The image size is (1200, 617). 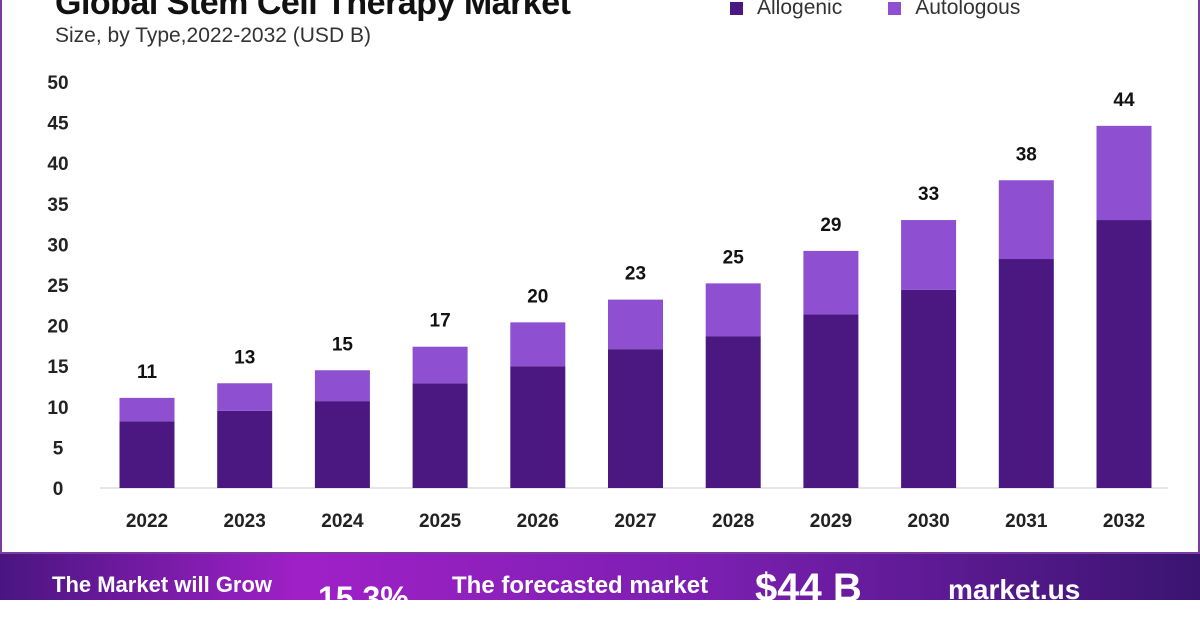 I want to click on x-tick-label: 2027, so click(x=635, y=521).